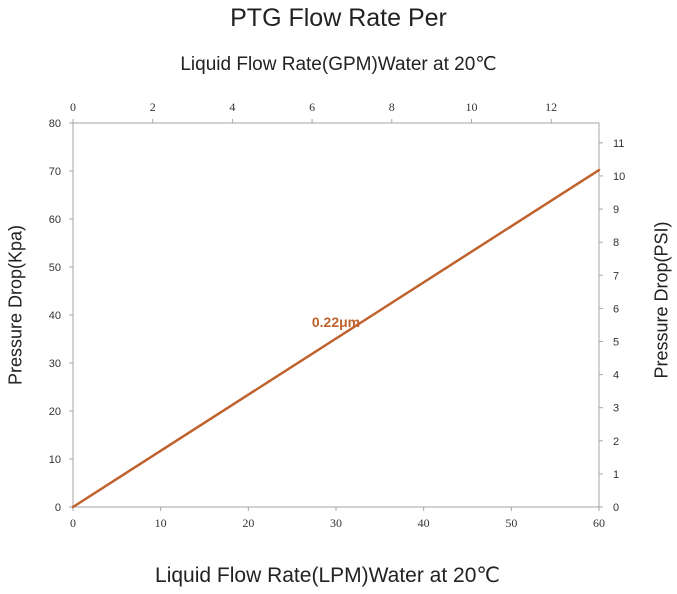 This screenshot has width=677, height=594. Describe the element at coordinates (336, 523) in the screenshot. I see `x-bottom-tick-label: 30` at that location.